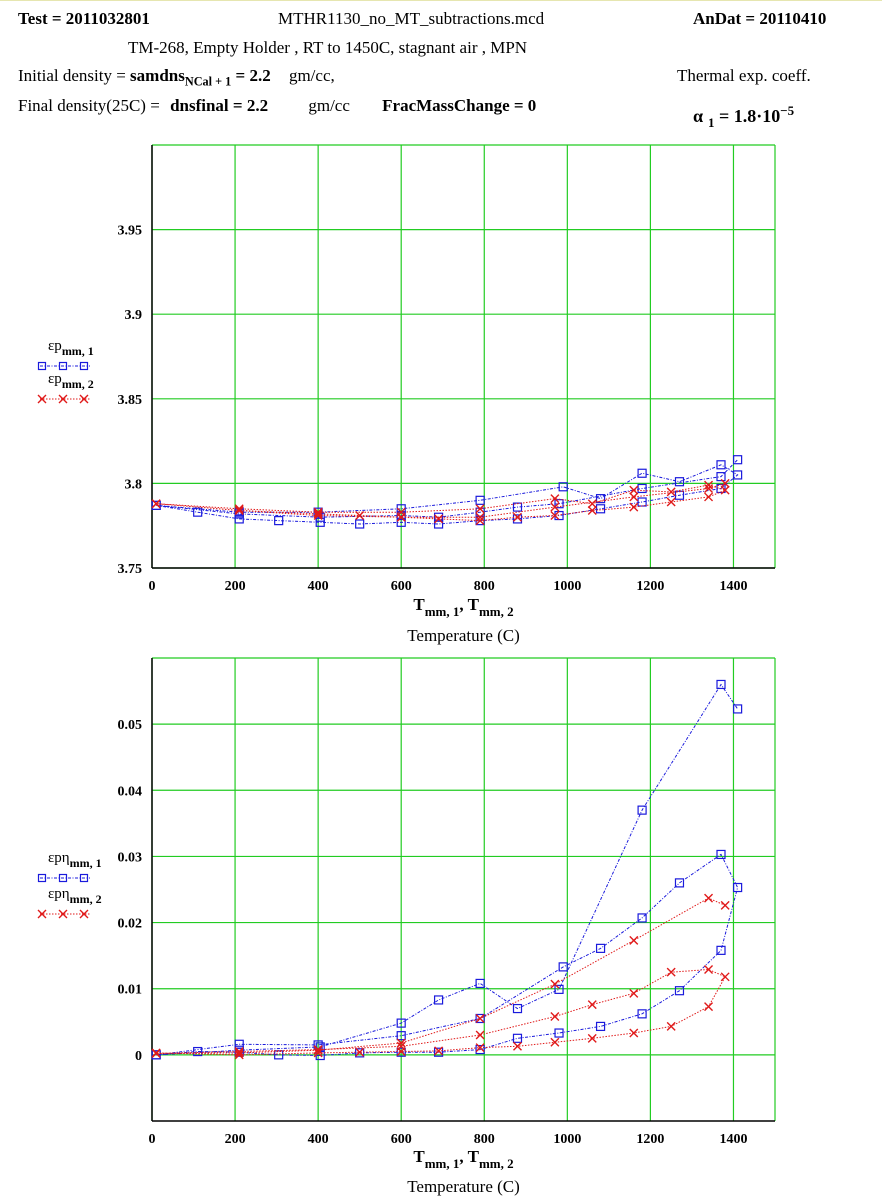  What do you see at coordinates (787, 110) in the screenshot?
I see `alpha-exp: −5` at bounding box center [787, 110].